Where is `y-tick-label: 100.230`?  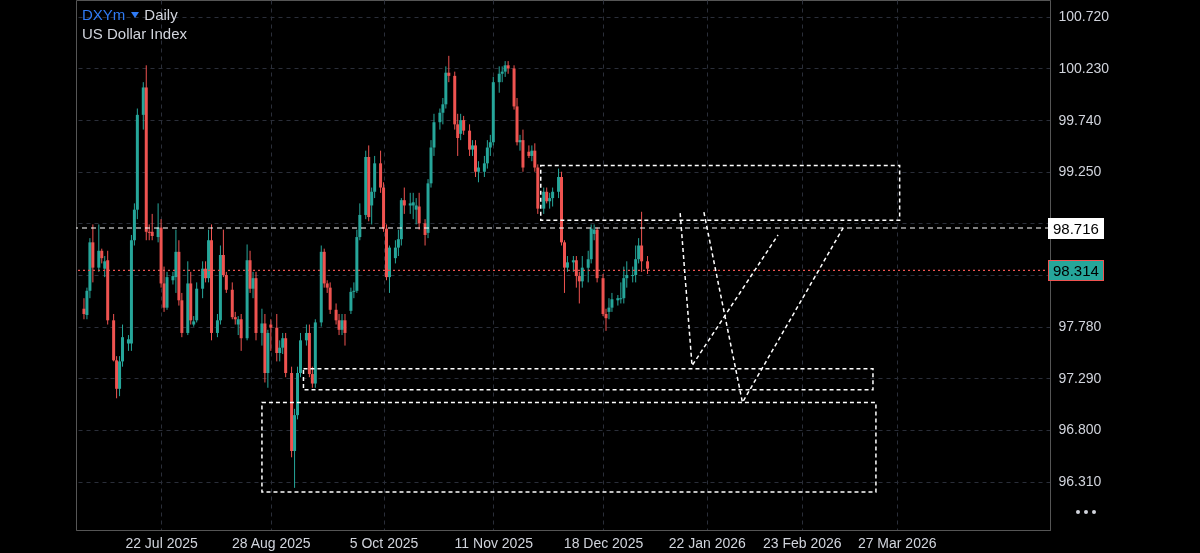
y-tick-label: 100.230 is located at coordinates (1084, 67).